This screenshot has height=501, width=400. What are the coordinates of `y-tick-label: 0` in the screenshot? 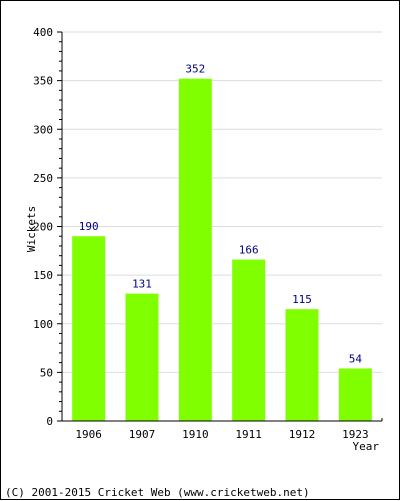 It's located at (49, 421).